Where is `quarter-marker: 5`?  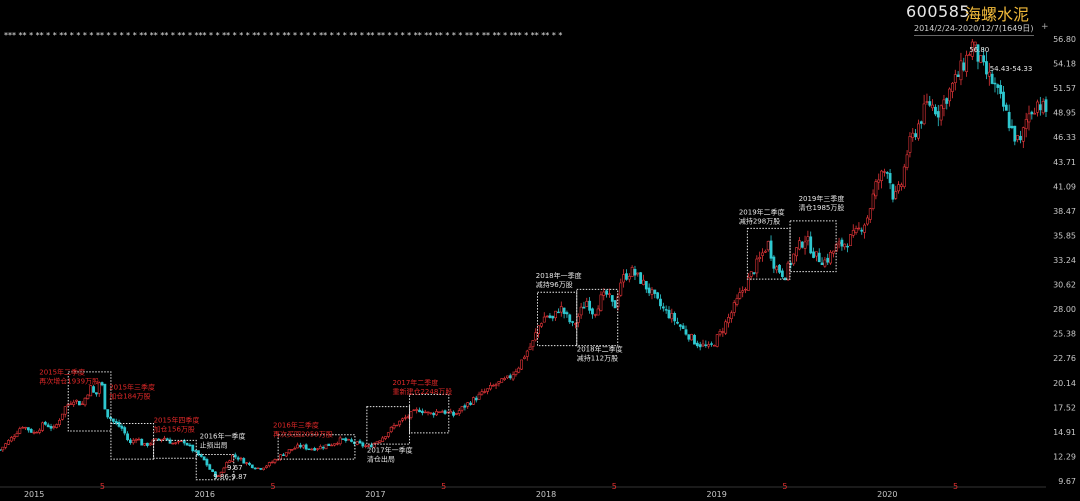
quarter-marker: 5 is located at coordinates (955, 486).